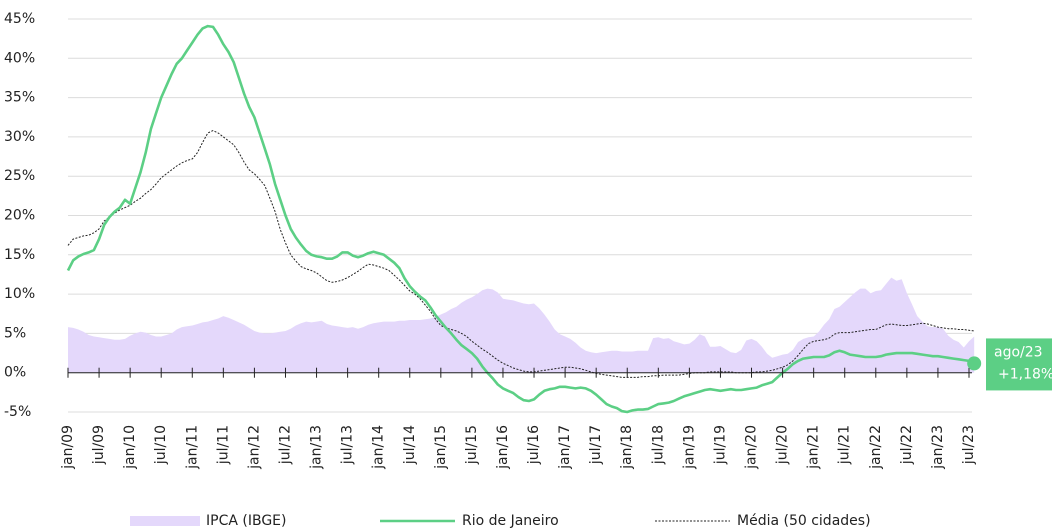 The width and height of the screenshot is (1052, 531). What do you see at coordinates (814, 447) in the screenshot?
I see `x-tick-label: jan/21` at bounding box center [814, 447].